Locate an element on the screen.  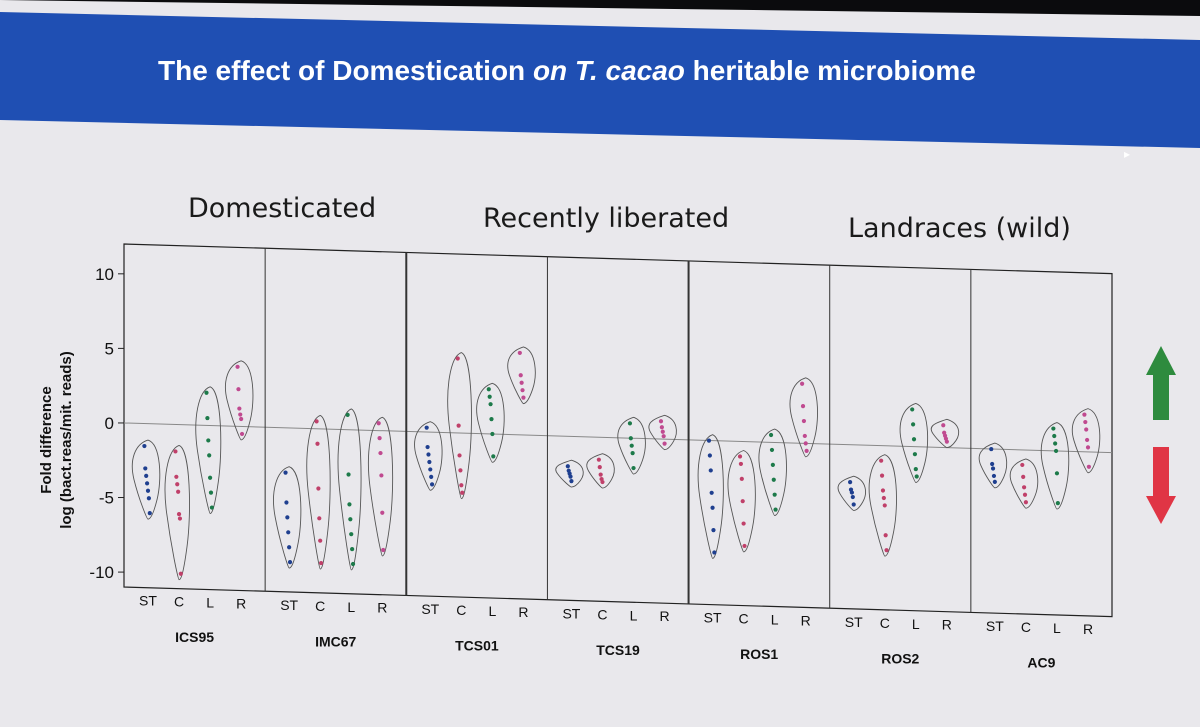
violin-ros2-st is located at coordinates (851, 493).